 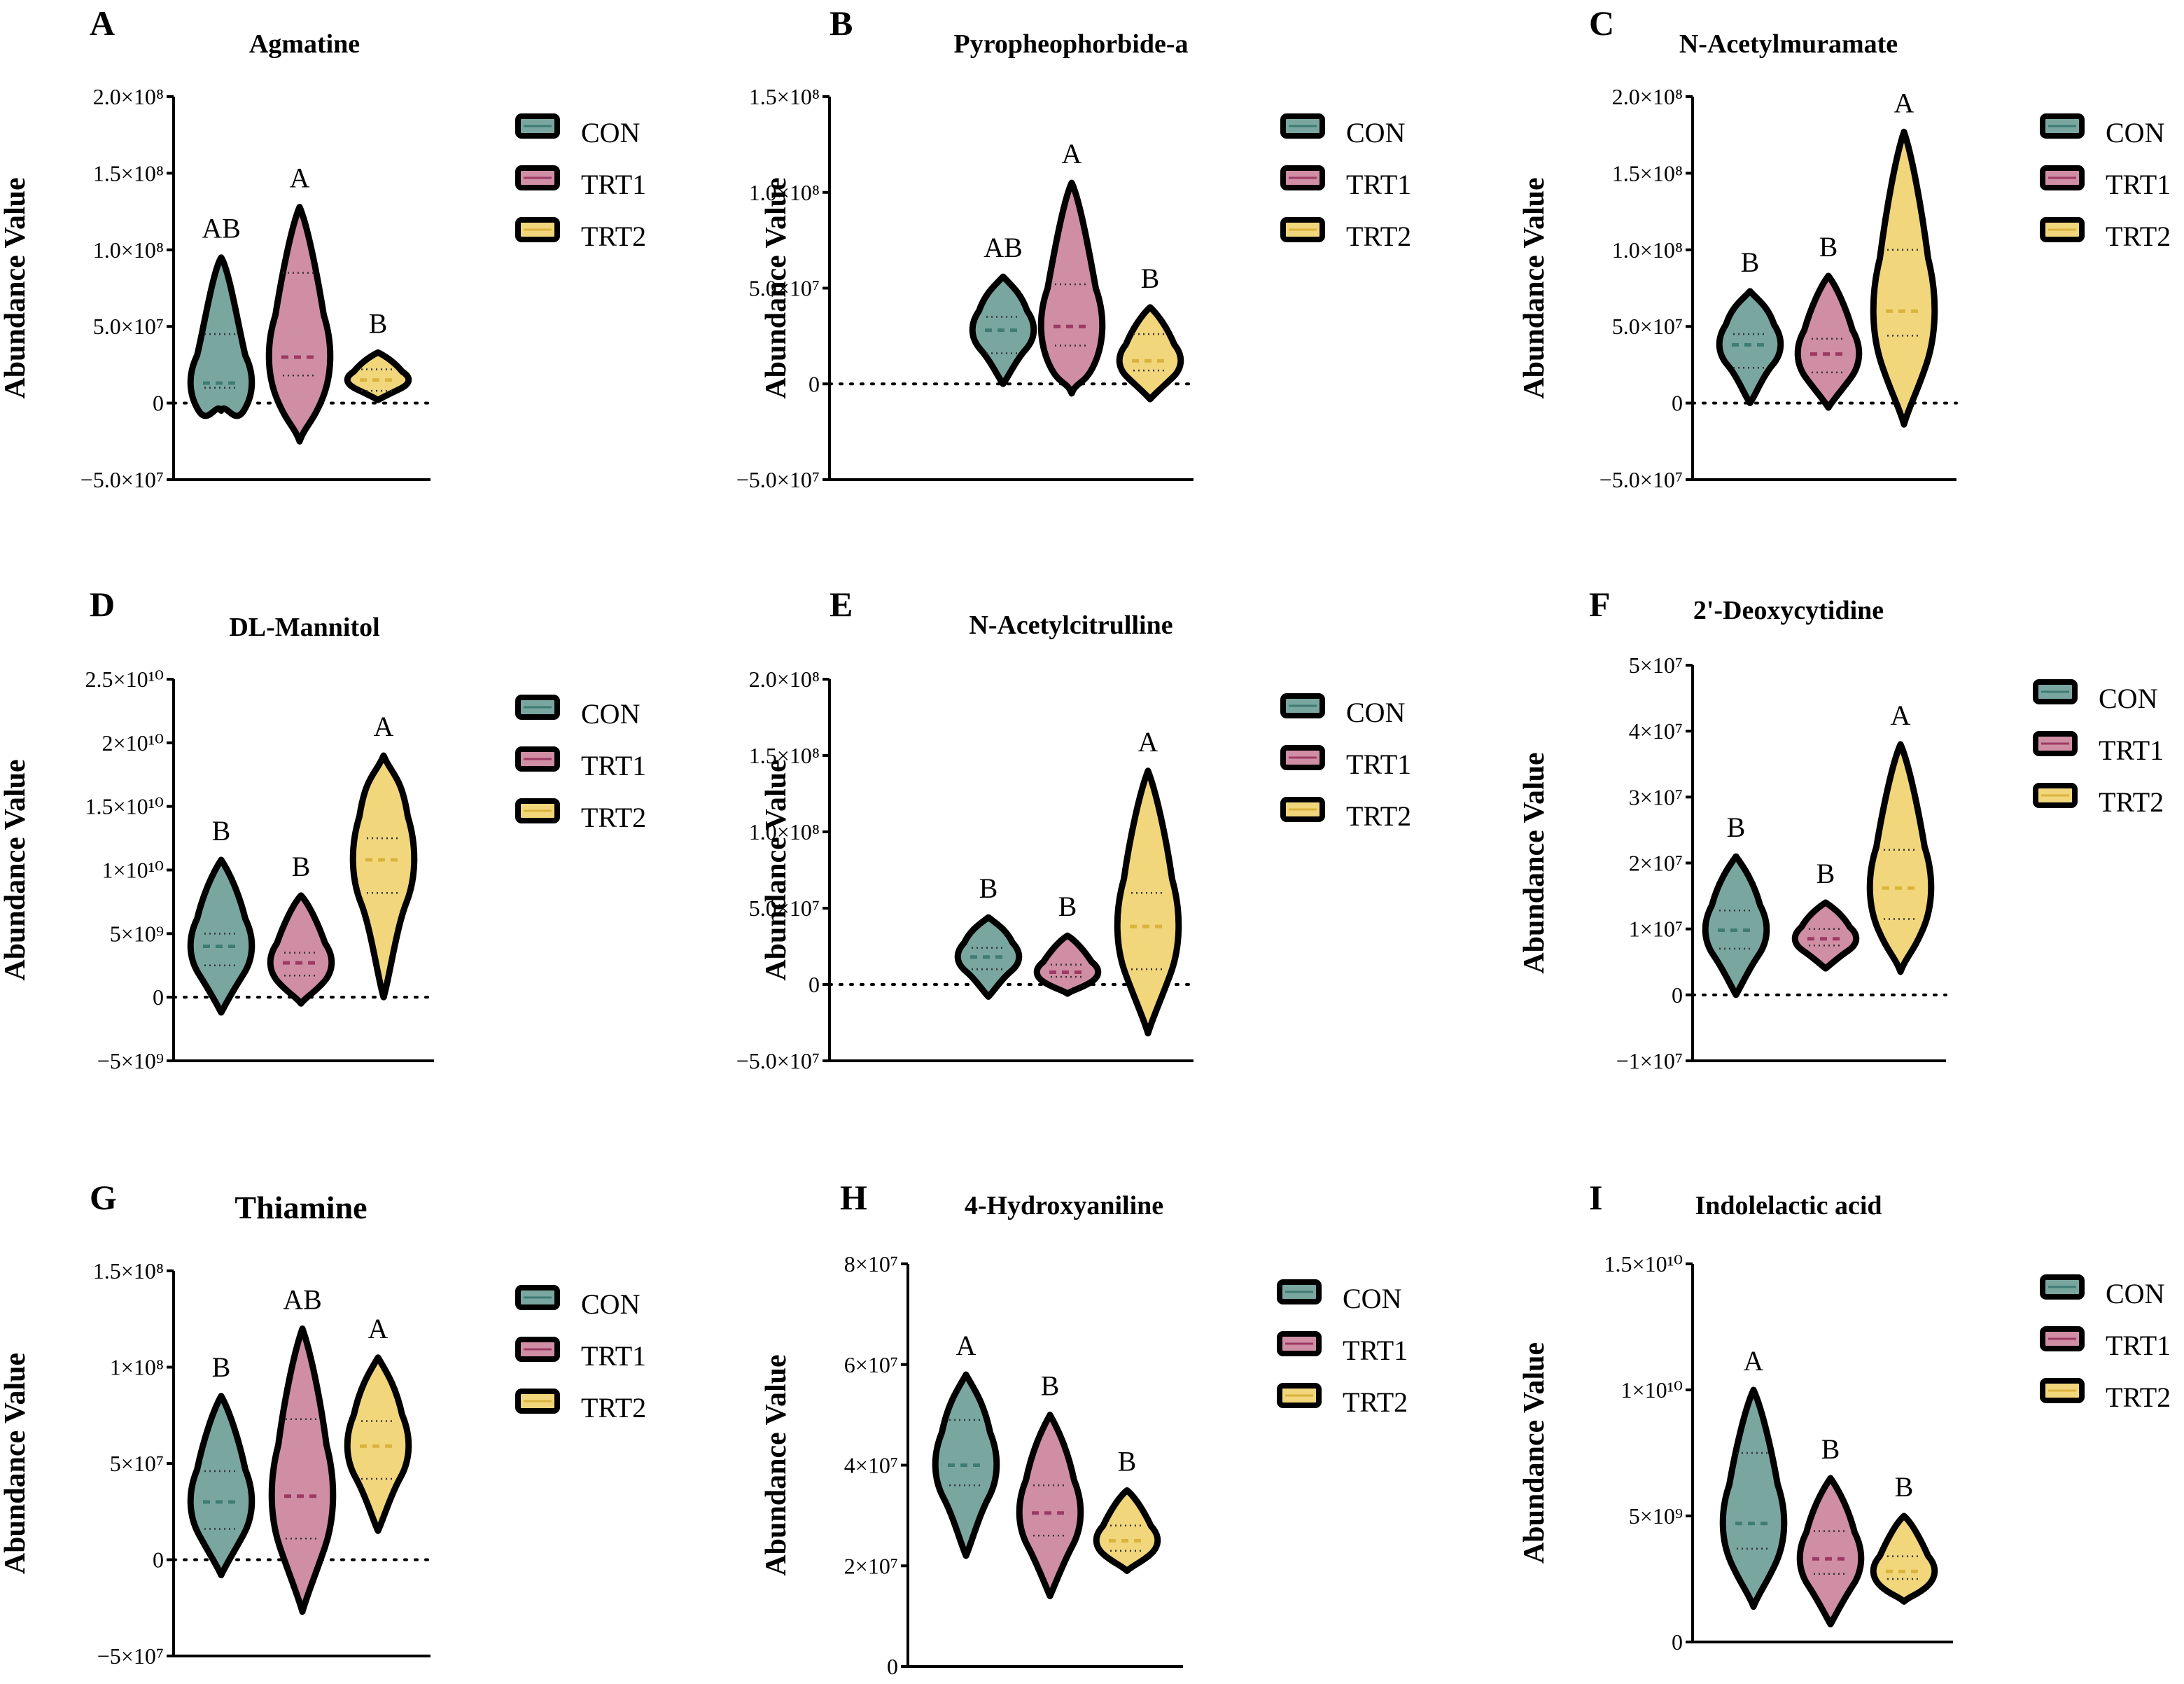 I want to click on panel-letter: I, so click(x=1595, y=1197).